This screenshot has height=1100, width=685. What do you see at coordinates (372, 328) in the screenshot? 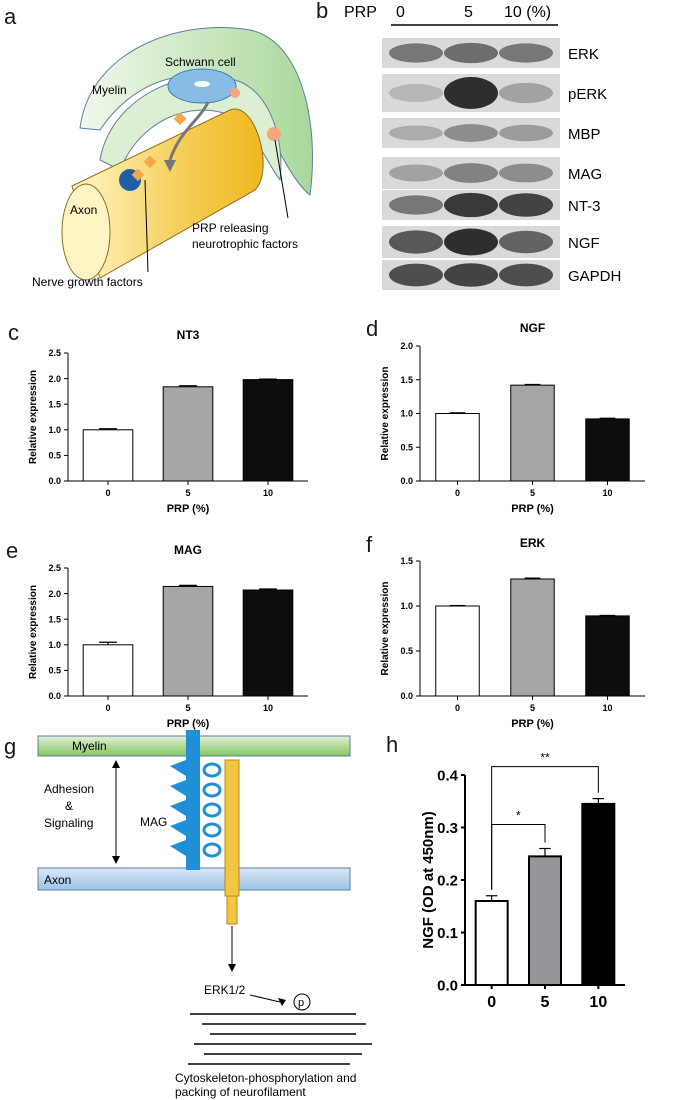
I see `panel-letter-d: d` at bounding box center [372, 328].